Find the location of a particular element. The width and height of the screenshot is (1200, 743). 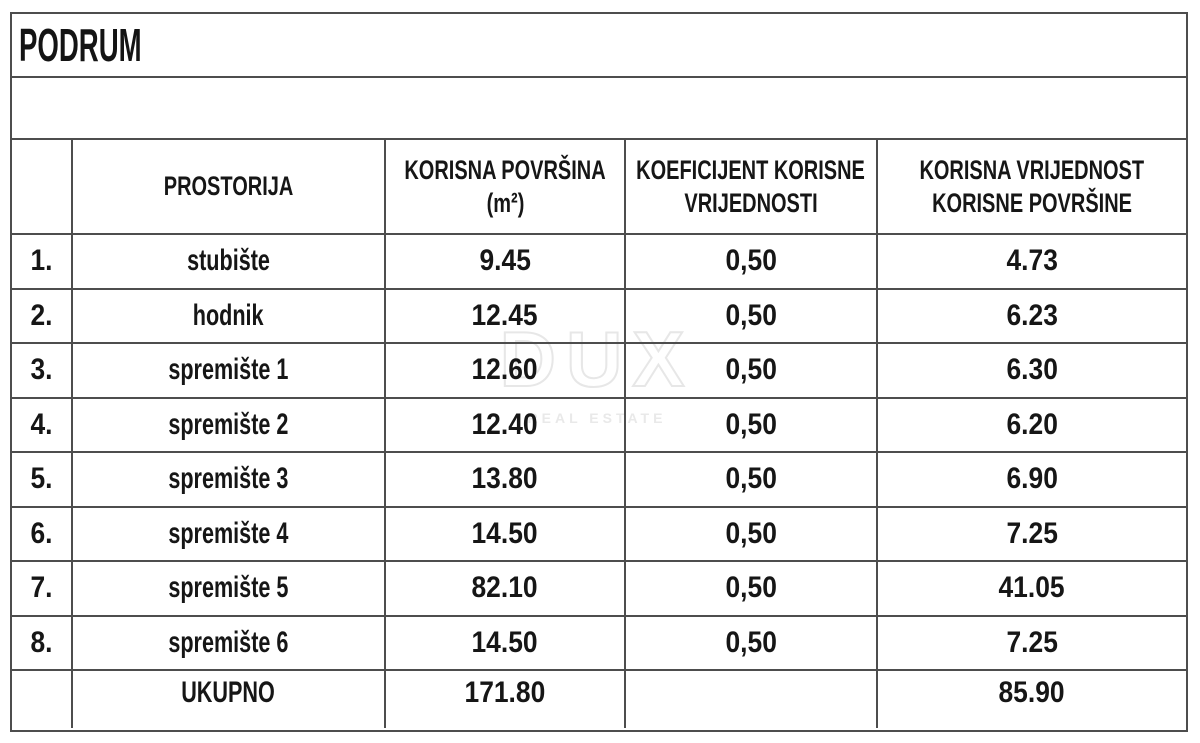

row-8-area-cell: 14.50 is located at coordinates (506, 643).